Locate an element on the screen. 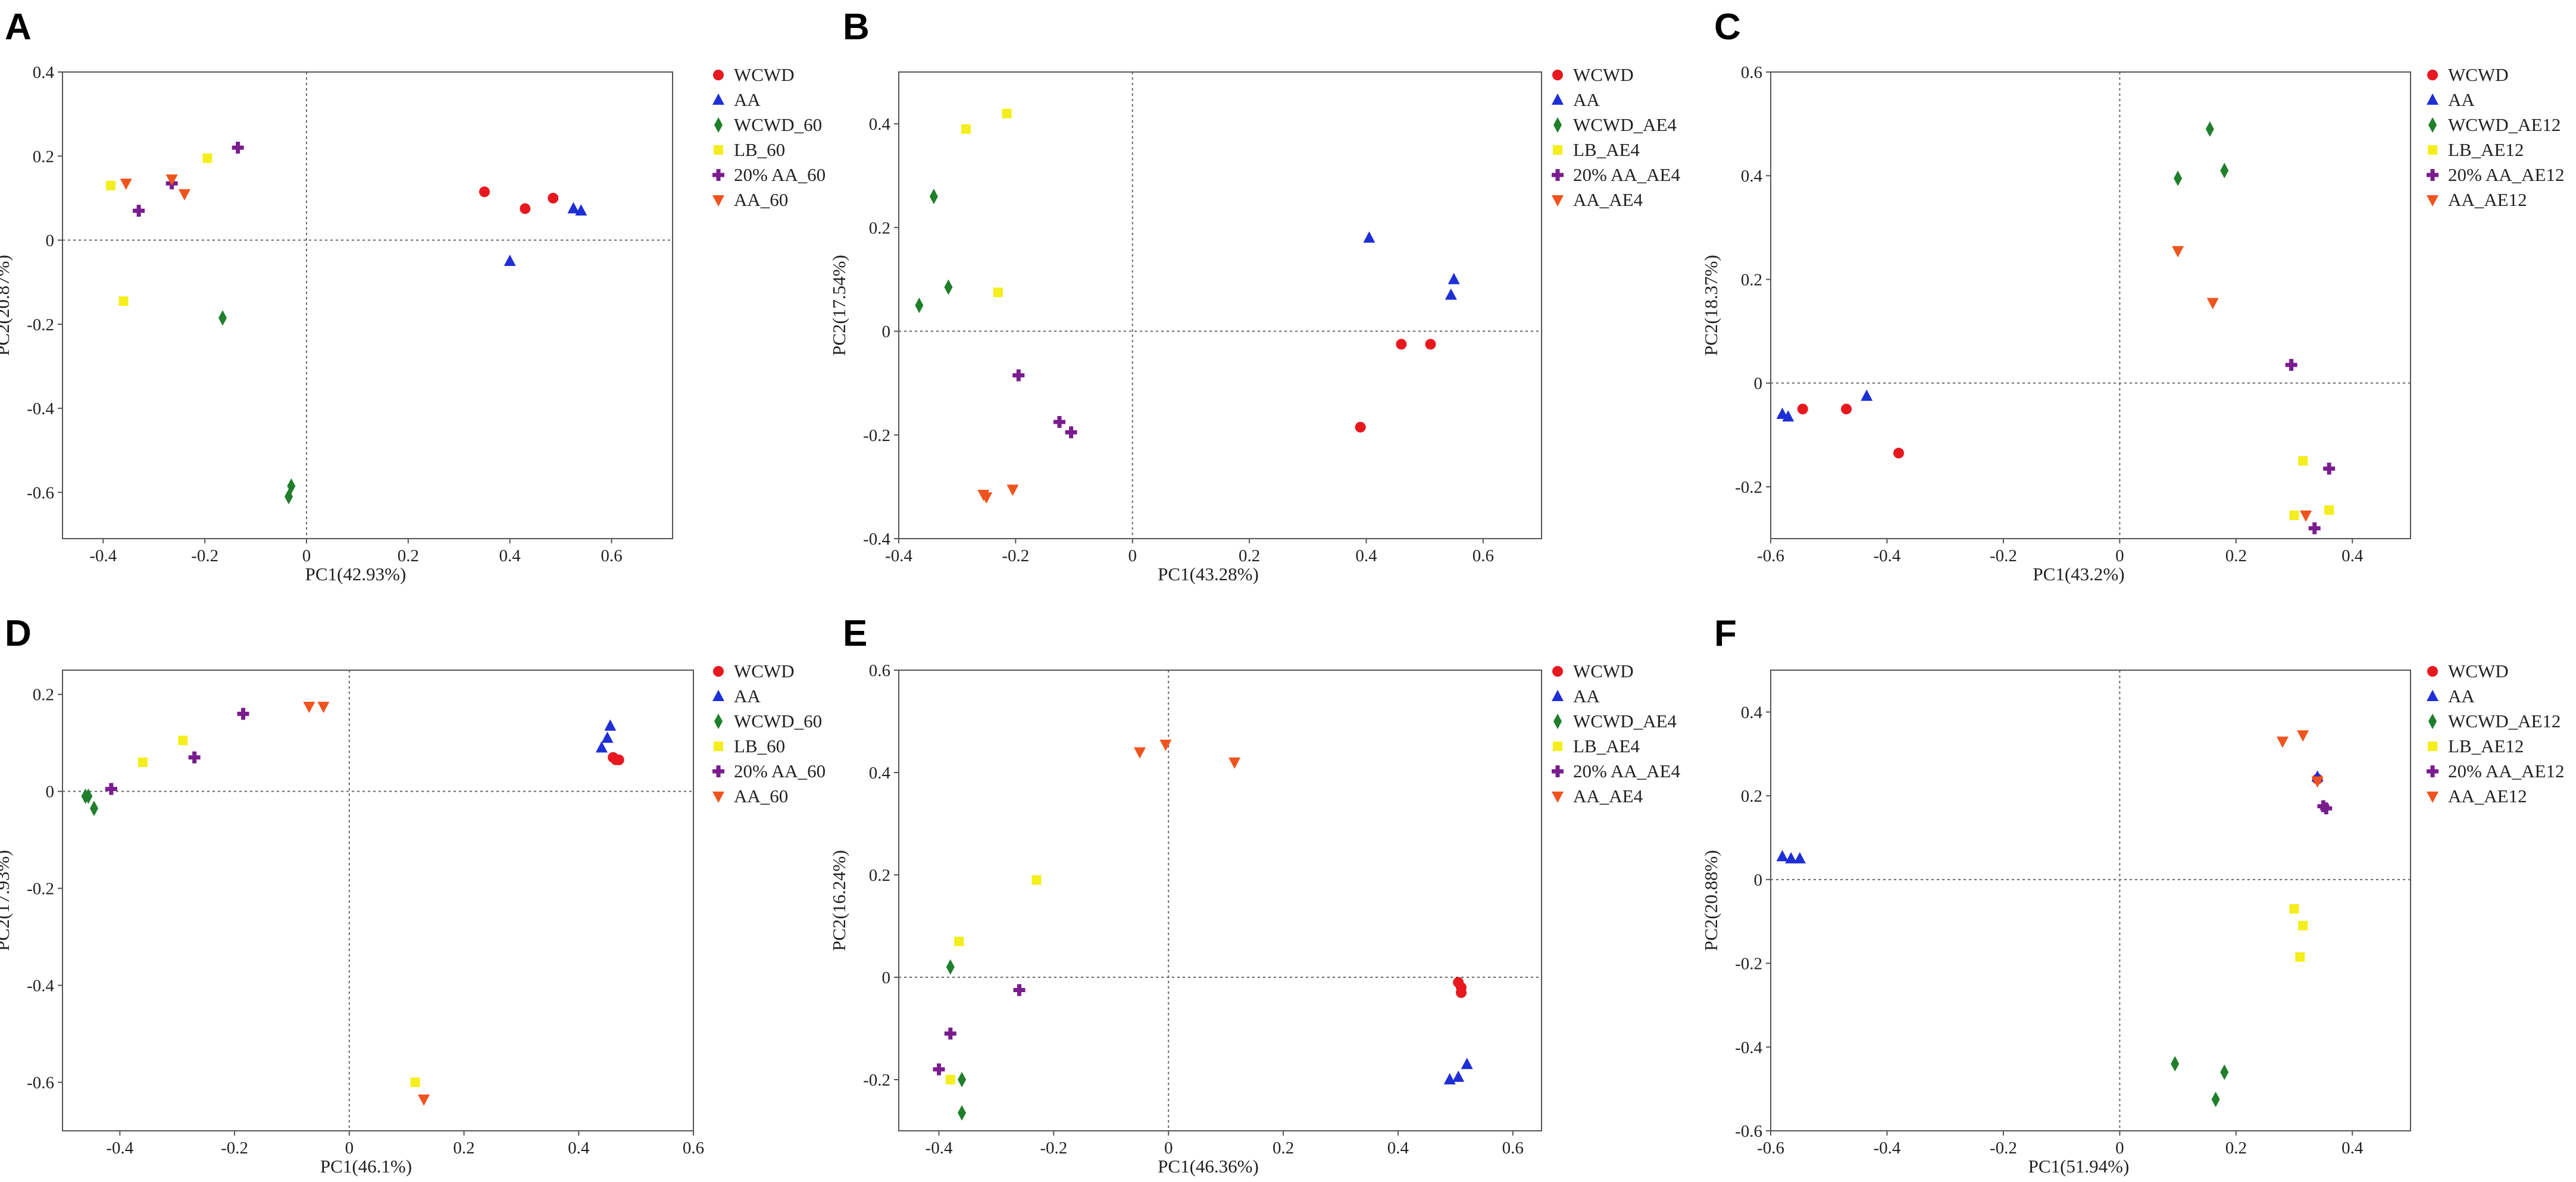 Image resolution: width=2576 pixels, height=1182 pixels. panel-c-legend-marker is located at coordinates (2433, 201).